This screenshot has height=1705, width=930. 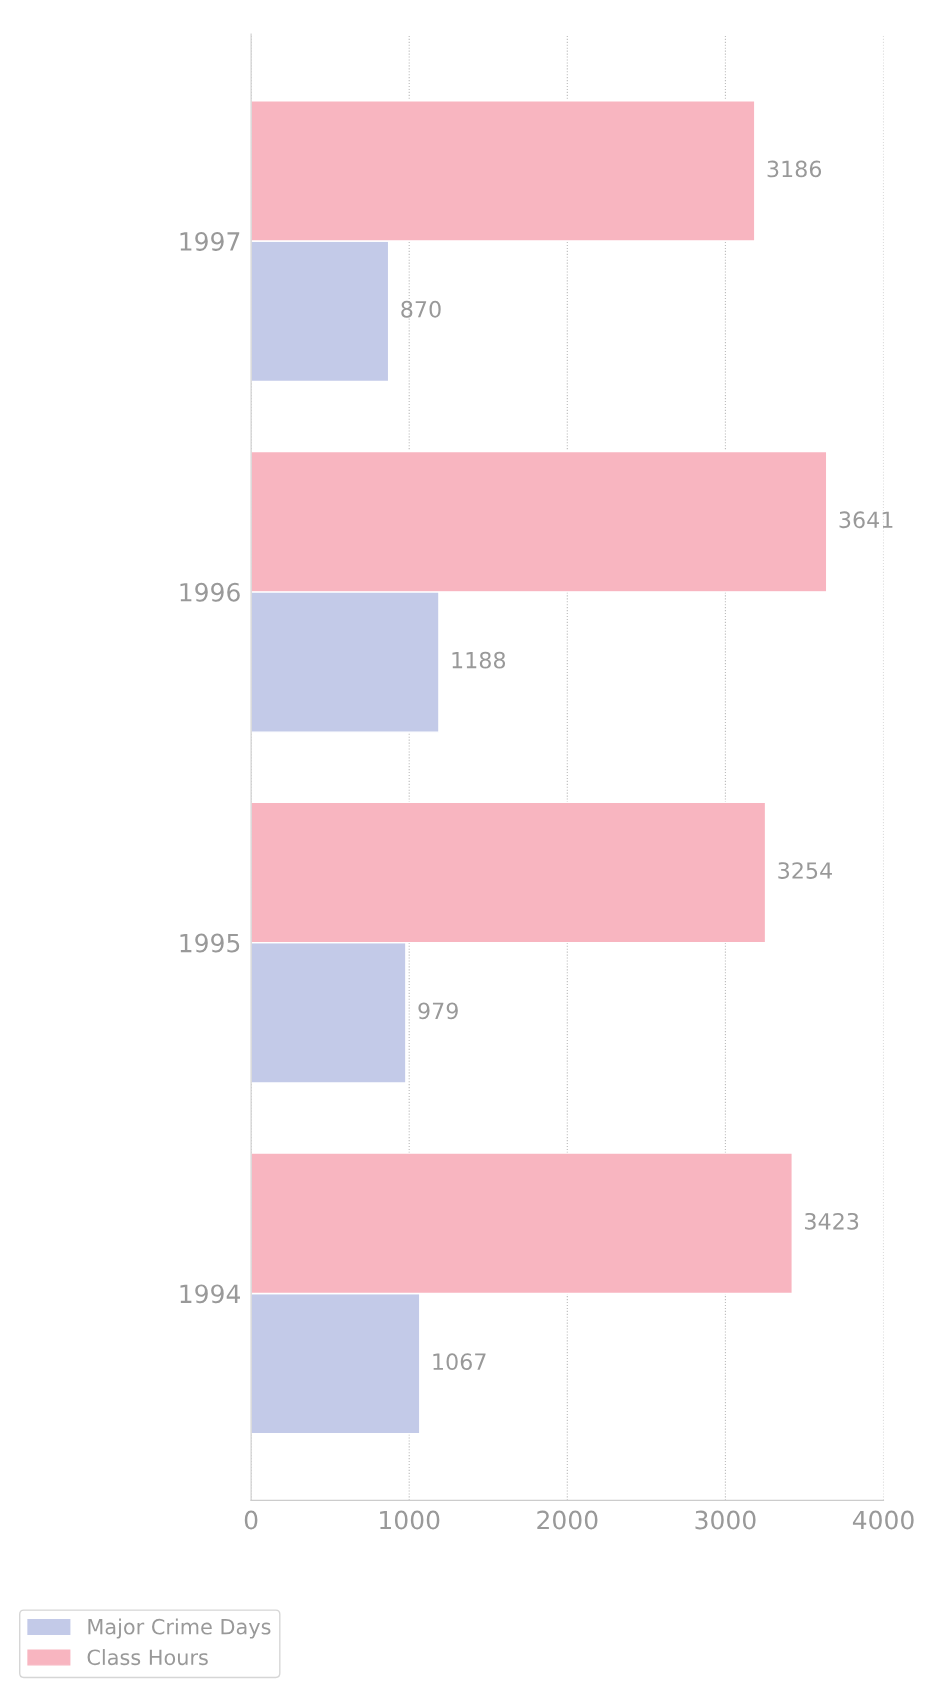 What do you see at coordinates (410, 1520) in the screenshot?
I see `x-tick-label: 1000` at bounding box center [410, 1520].